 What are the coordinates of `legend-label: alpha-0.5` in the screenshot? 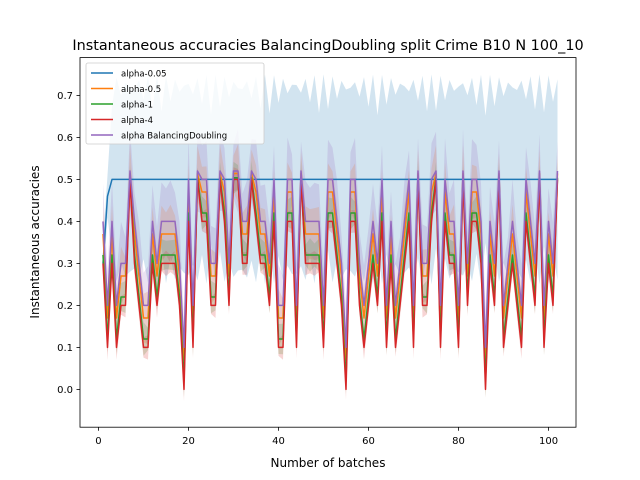 It's located at (141, 90).